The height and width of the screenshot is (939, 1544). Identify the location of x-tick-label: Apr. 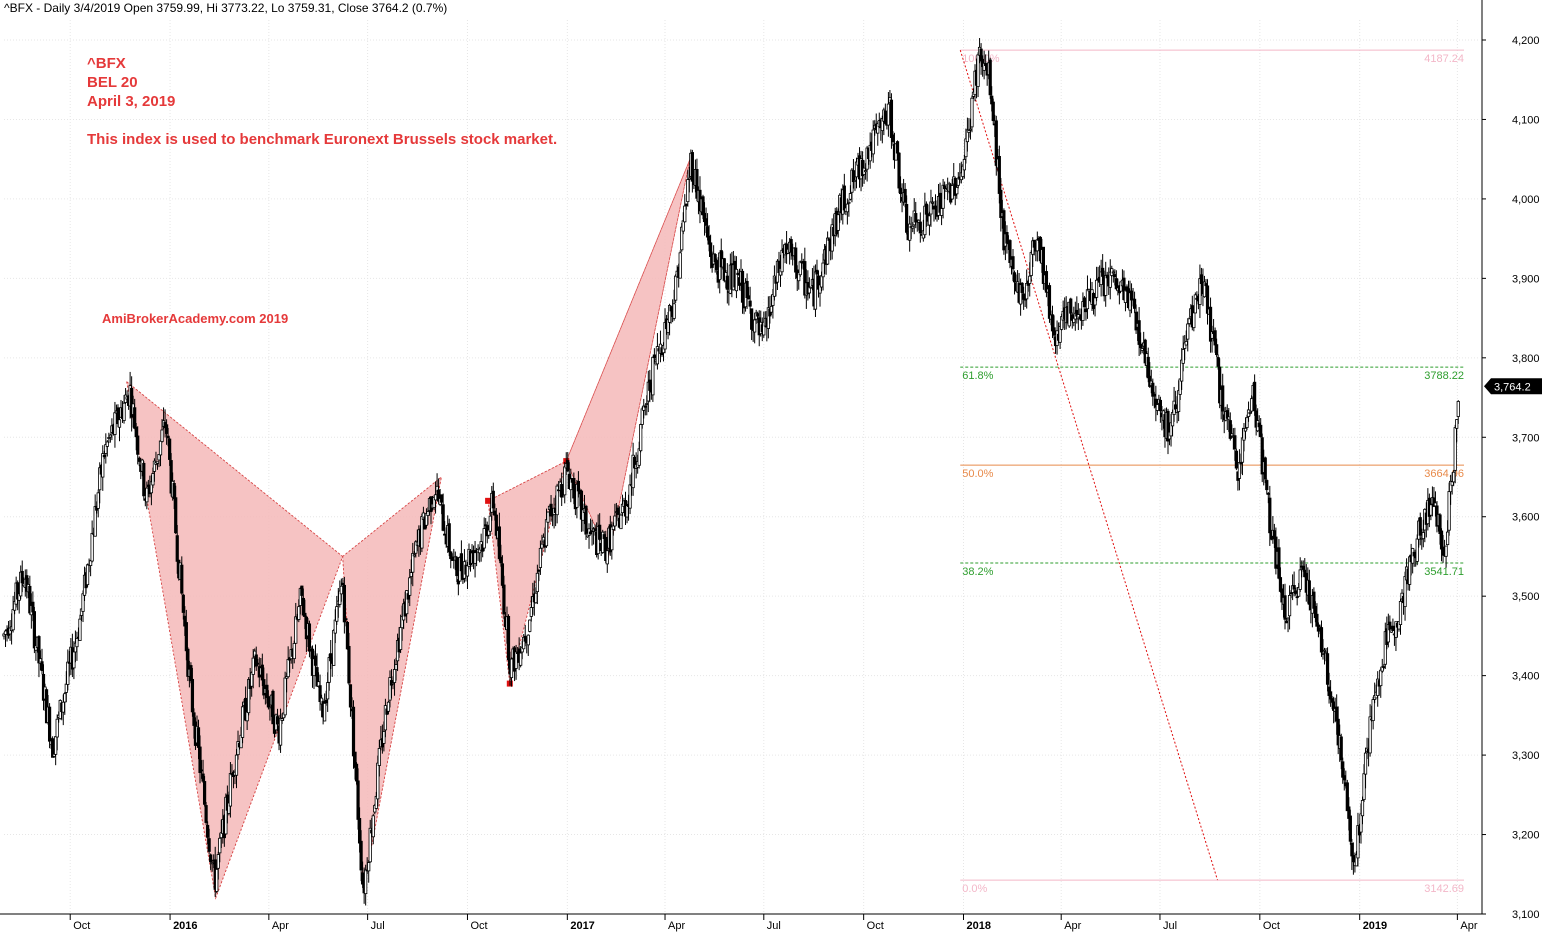
(1072, 926).